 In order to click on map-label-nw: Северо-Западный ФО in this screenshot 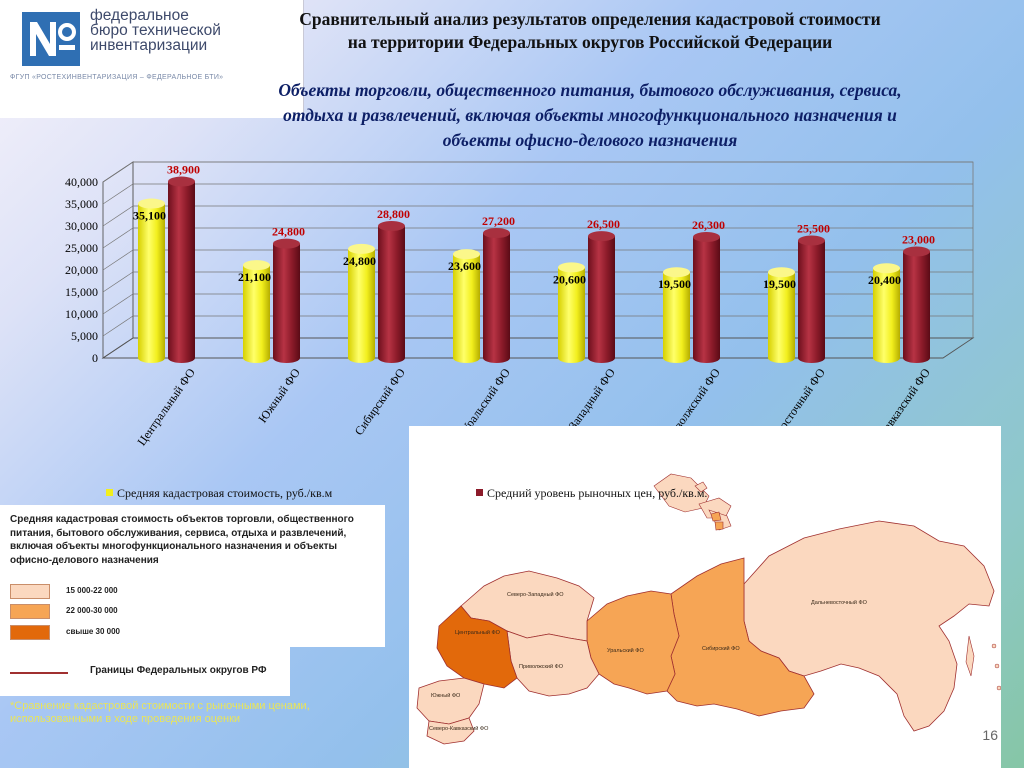, I will do `click(535, 595)`.